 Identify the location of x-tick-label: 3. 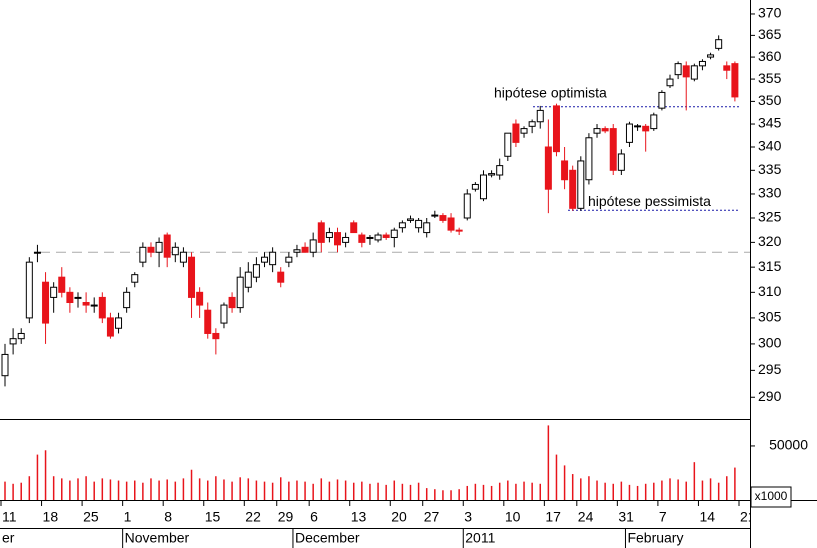
(468, 517).